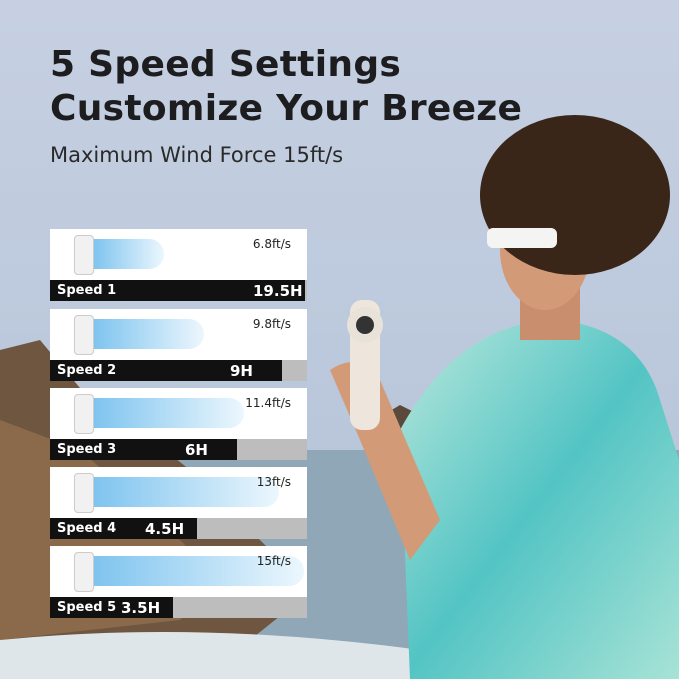  Describe the element at coordinates (271, 324) in the screenshot. I see `wind-speed: 9.8ft/s` at that location.